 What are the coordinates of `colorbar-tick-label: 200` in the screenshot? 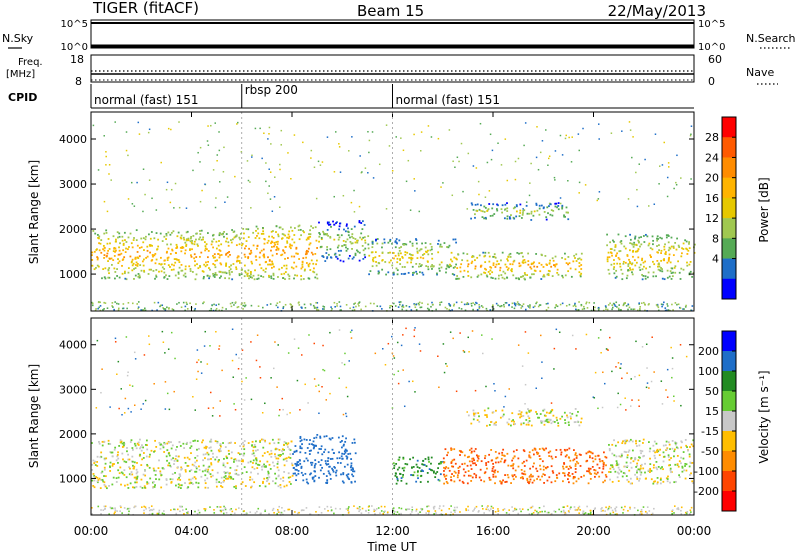 It's located at (708, 351).